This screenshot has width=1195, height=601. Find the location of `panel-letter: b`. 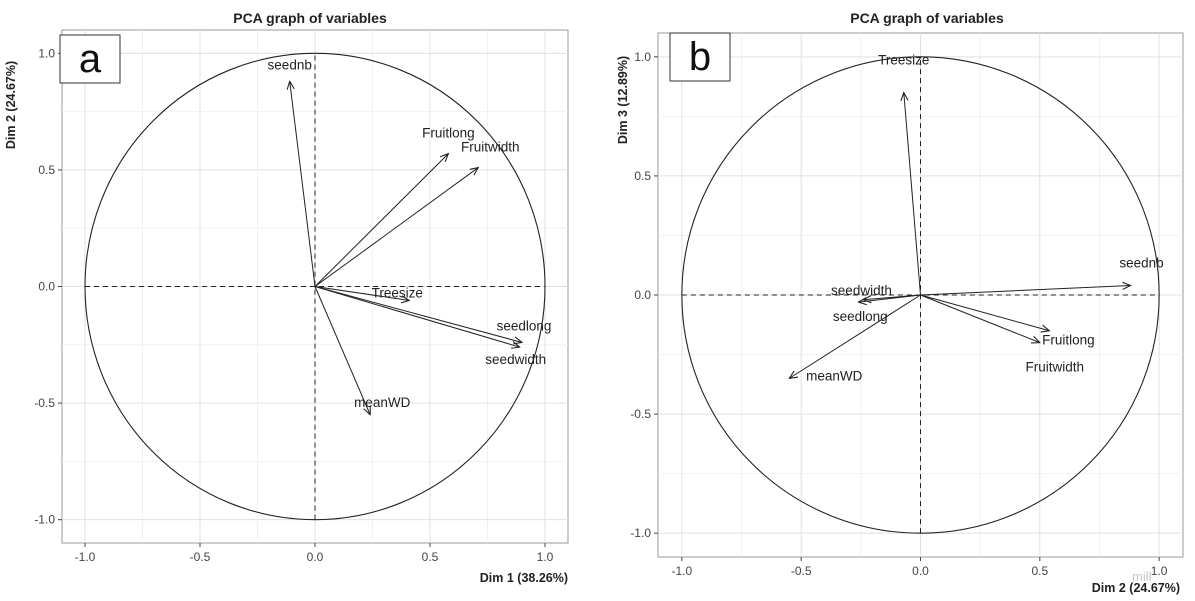

panel-letter: b is located at coordinates (700, 57).